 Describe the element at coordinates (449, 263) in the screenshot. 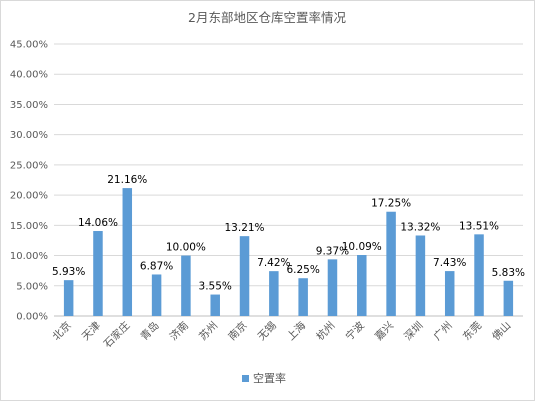

I see `data-label: 7.43%` at that location.